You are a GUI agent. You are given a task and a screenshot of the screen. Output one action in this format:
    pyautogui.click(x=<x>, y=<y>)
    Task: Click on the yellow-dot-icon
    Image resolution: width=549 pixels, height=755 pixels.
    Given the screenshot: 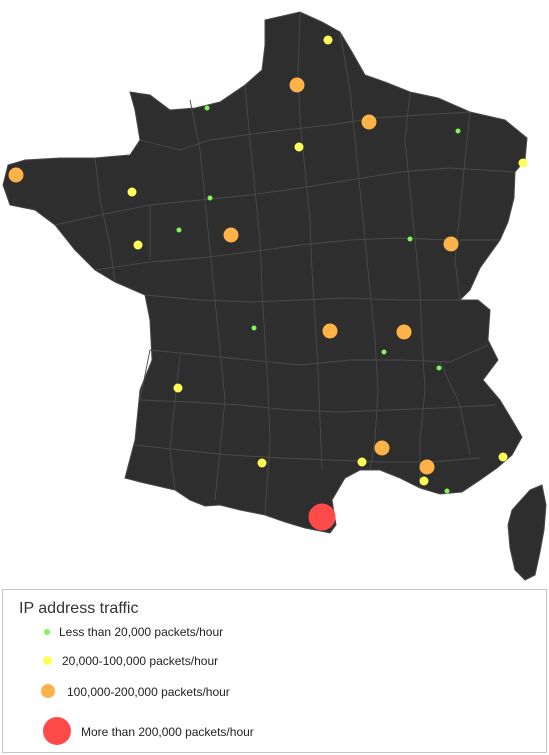 What is the action you would take?
    pyautogui.click(x=47, y=660)
    